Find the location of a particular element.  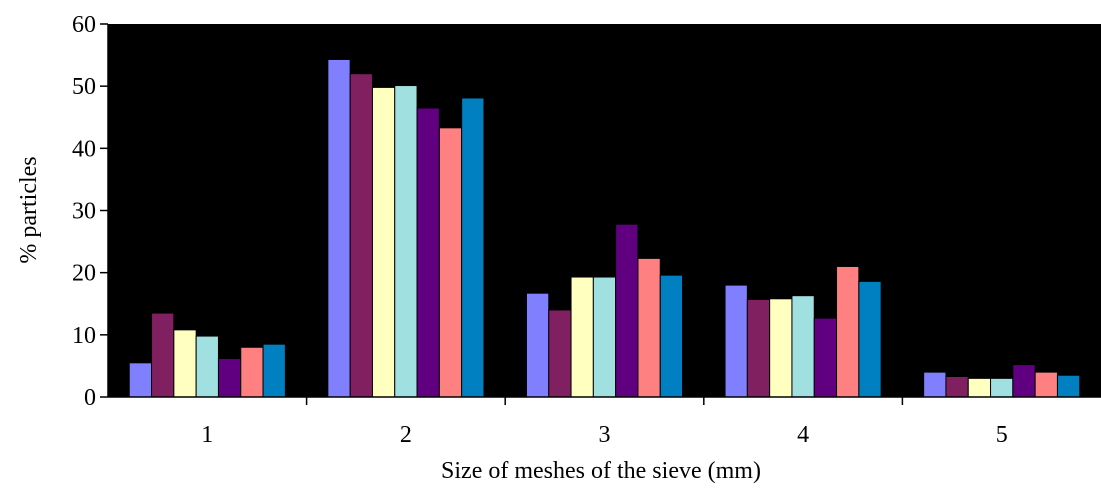

y-tick-label: 40 is located at coordinates (84, 149).